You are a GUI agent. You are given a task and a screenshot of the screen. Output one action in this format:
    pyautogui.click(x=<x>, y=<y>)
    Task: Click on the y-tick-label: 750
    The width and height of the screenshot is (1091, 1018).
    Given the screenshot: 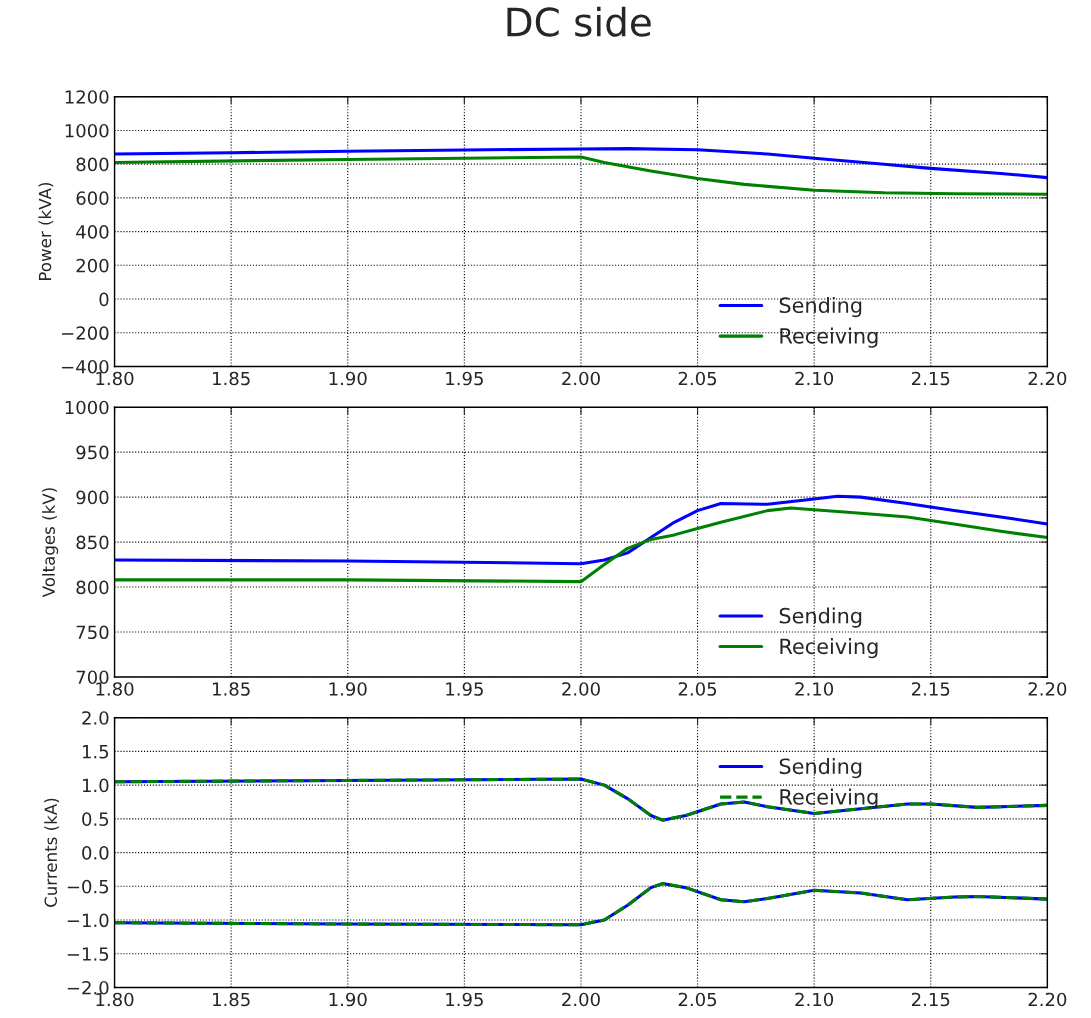 What is the action you would take?
    pyautogui.click(x=92, y=632)
    